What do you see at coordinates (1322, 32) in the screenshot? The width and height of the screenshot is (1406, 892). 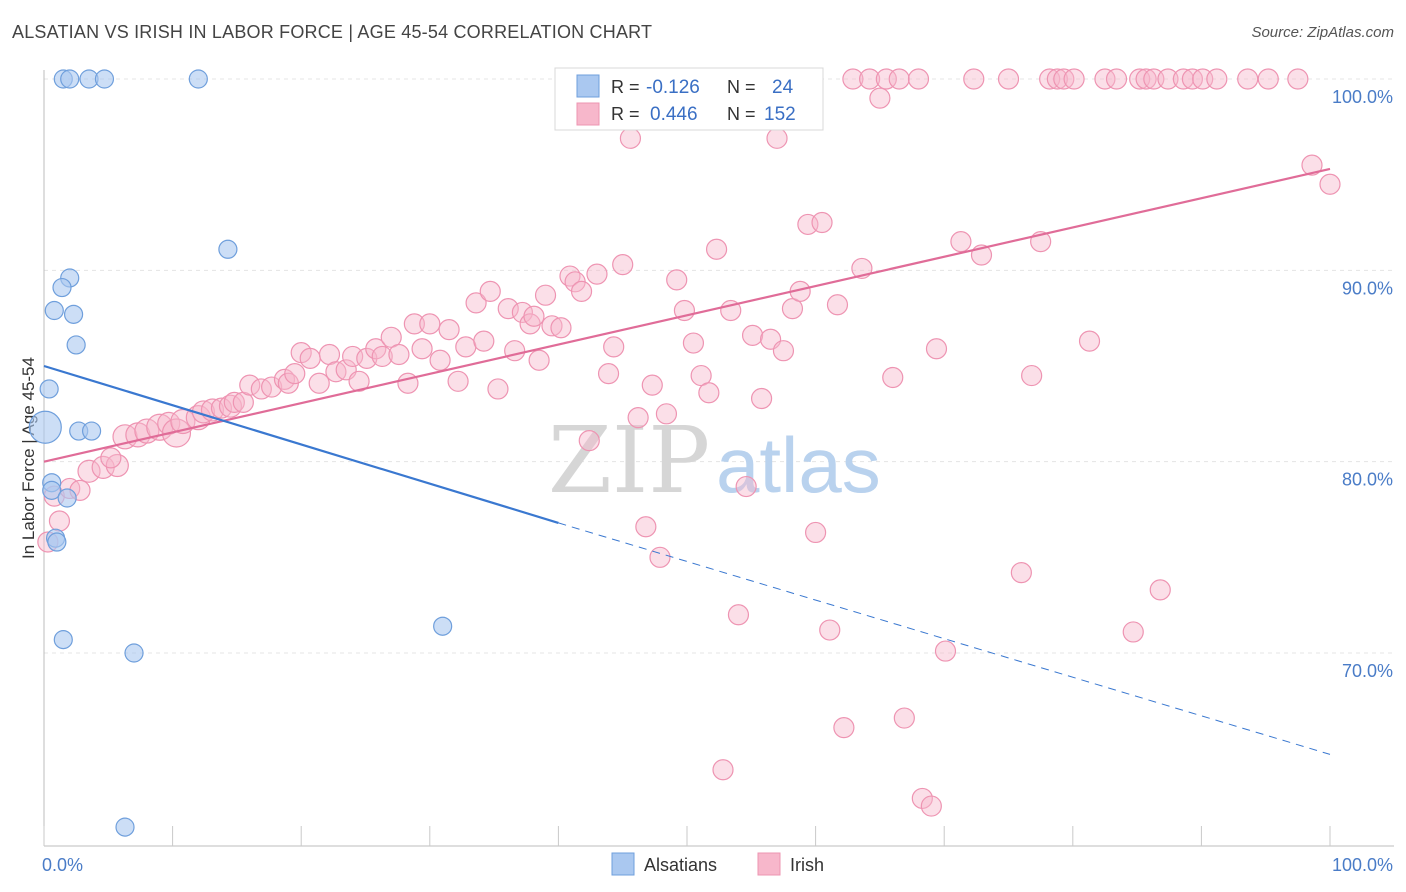 I see `chart-source: Source: ZipAtlas.com` at bounding box center [1322, 32].